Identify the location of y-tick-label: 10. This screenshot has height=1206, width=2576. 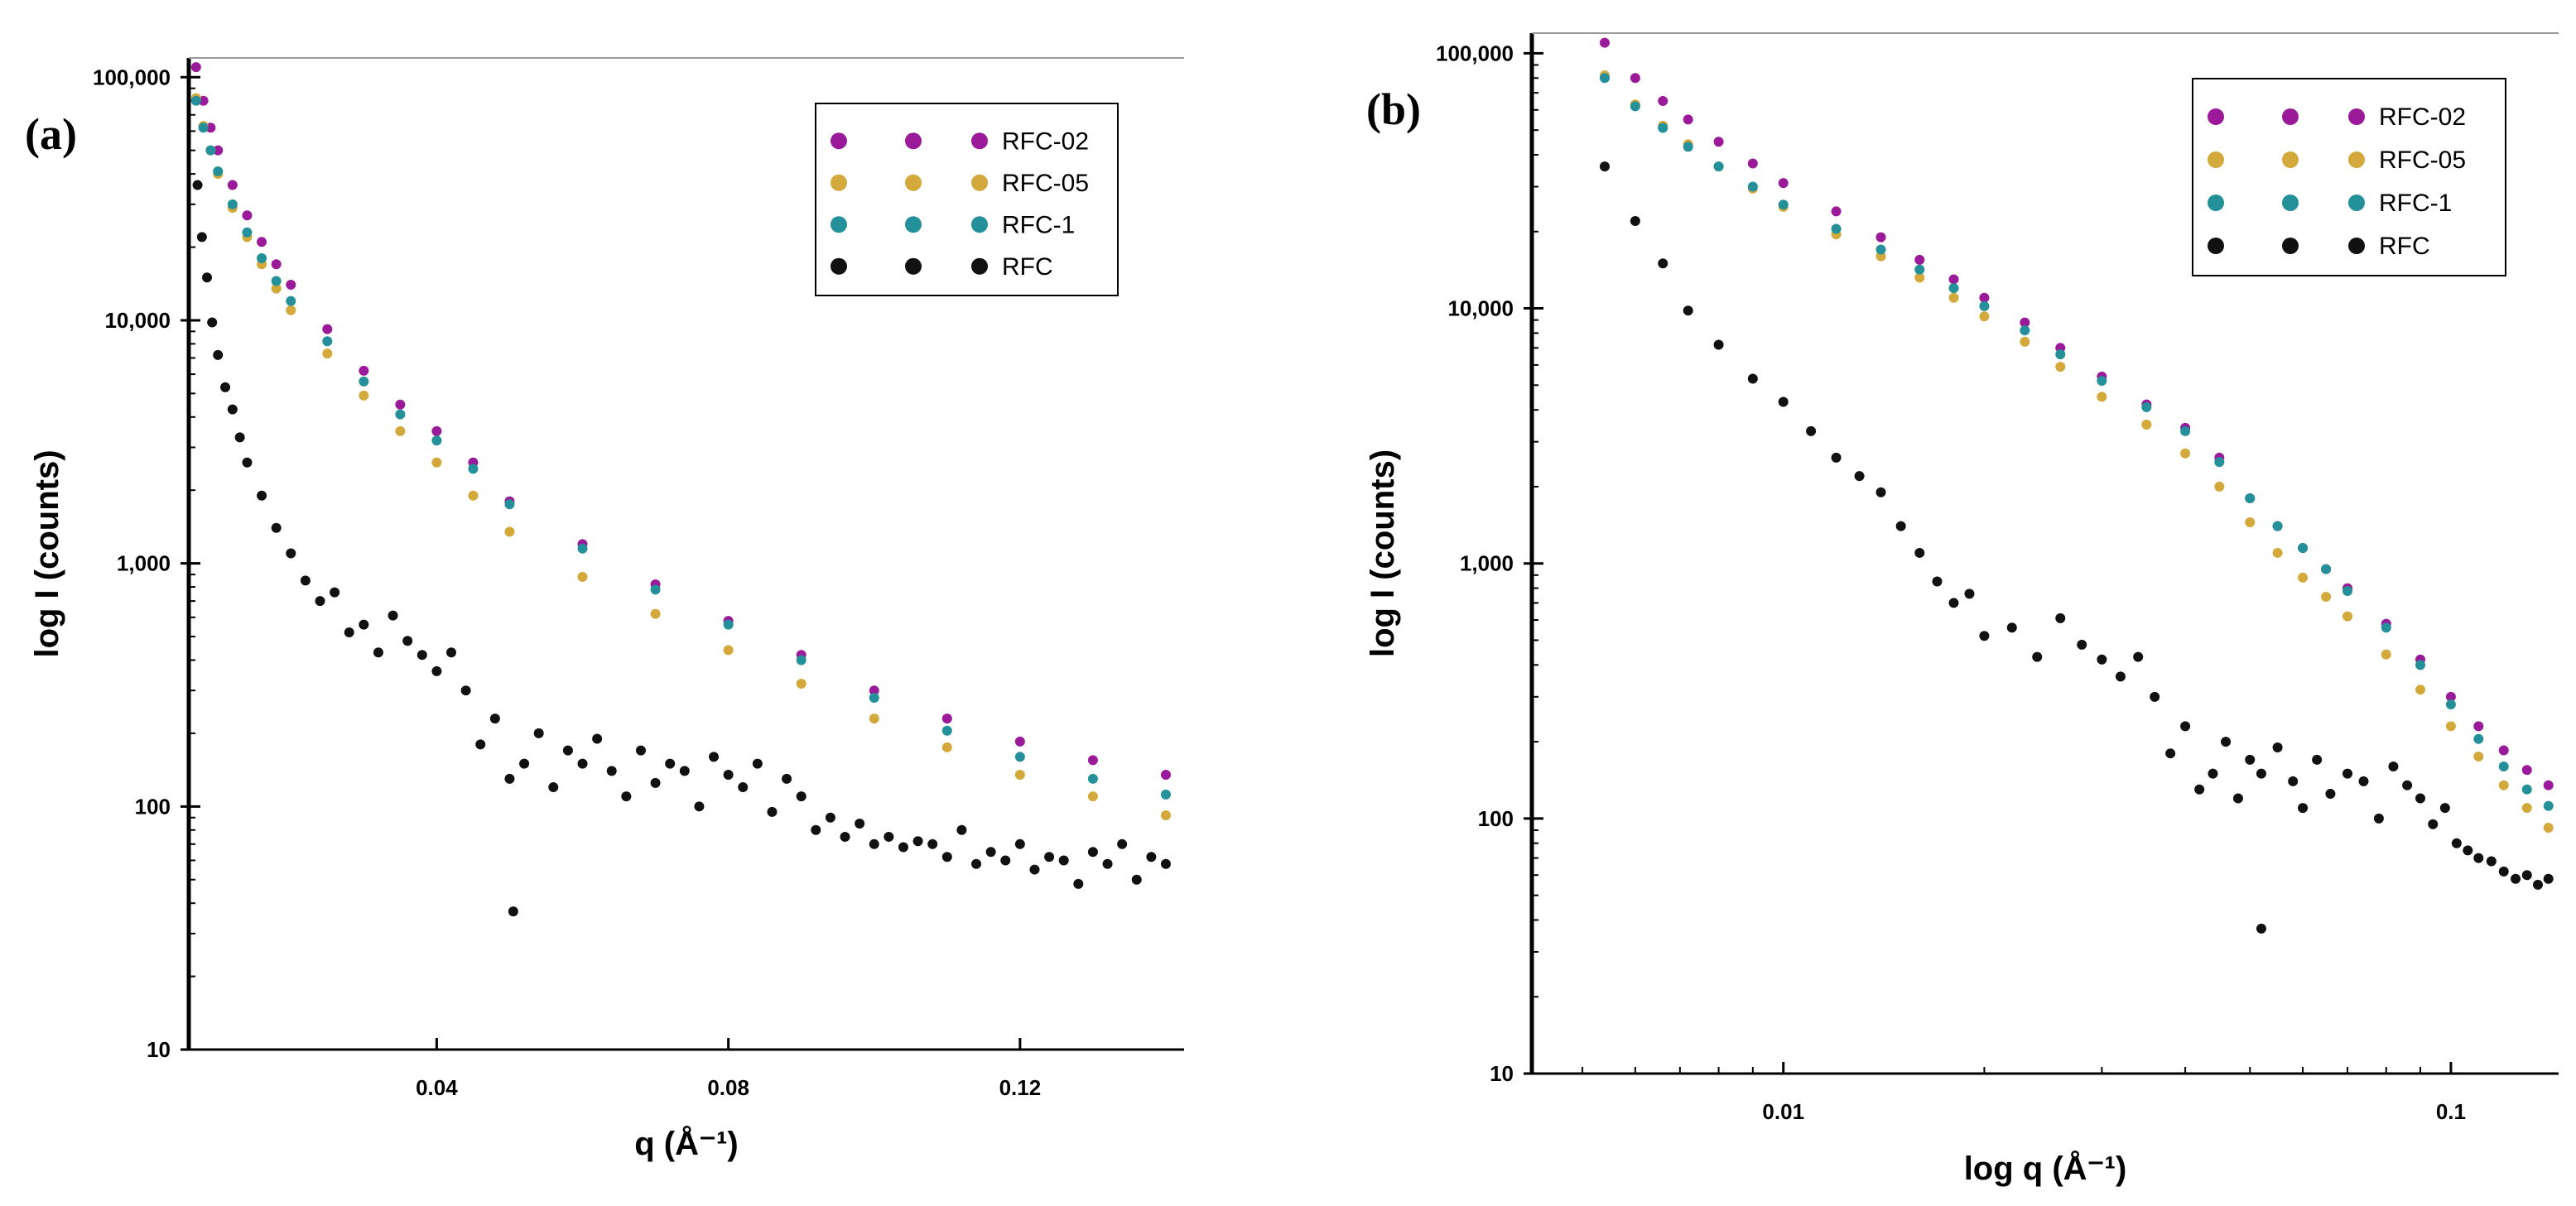
(159, 1049).